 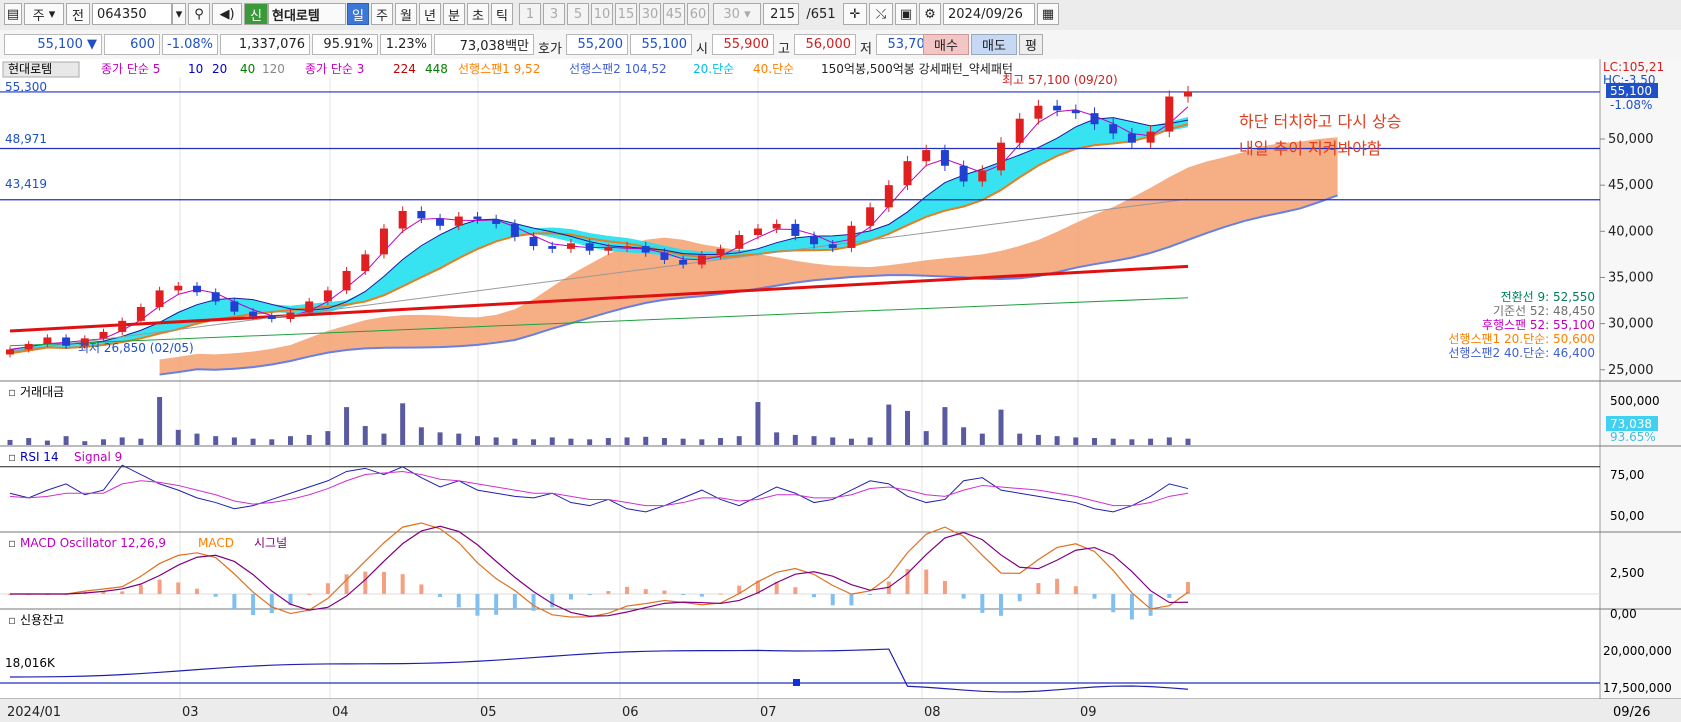 I want to click on num-5: 5, so click(x=578, y=14).